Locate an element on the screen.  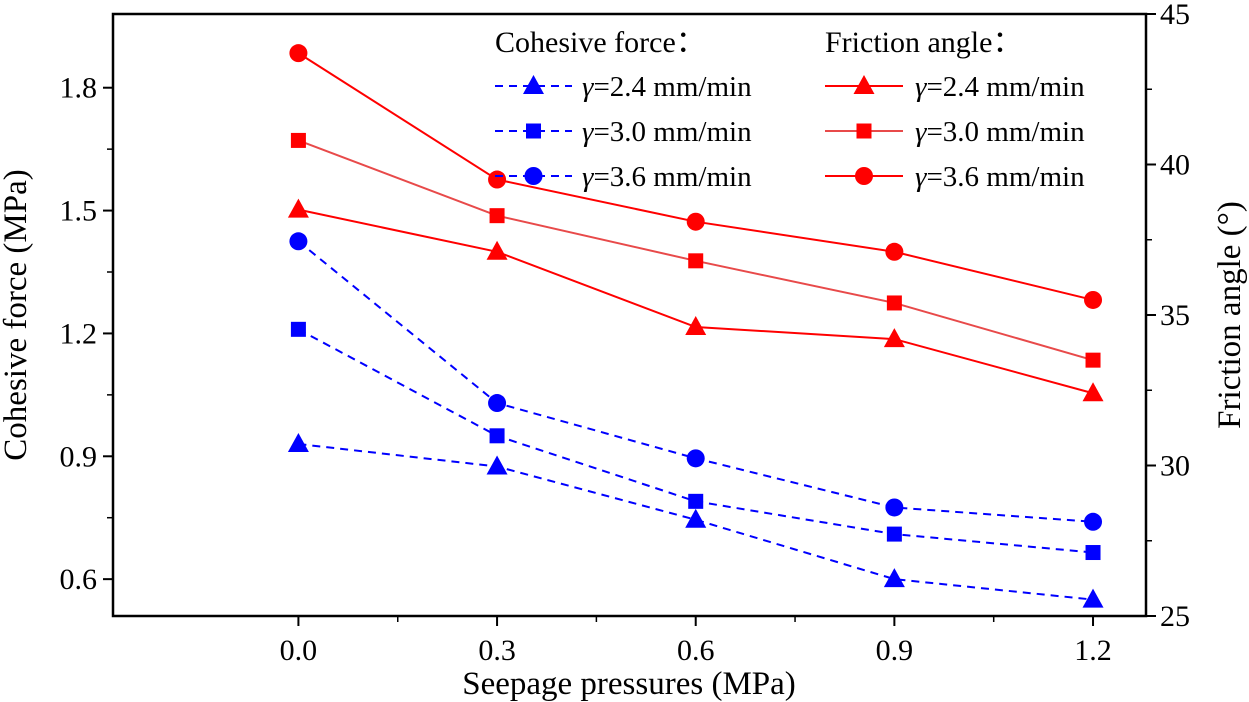
y-left-tick-label: 1.8 is located at coordinates (79, 88).